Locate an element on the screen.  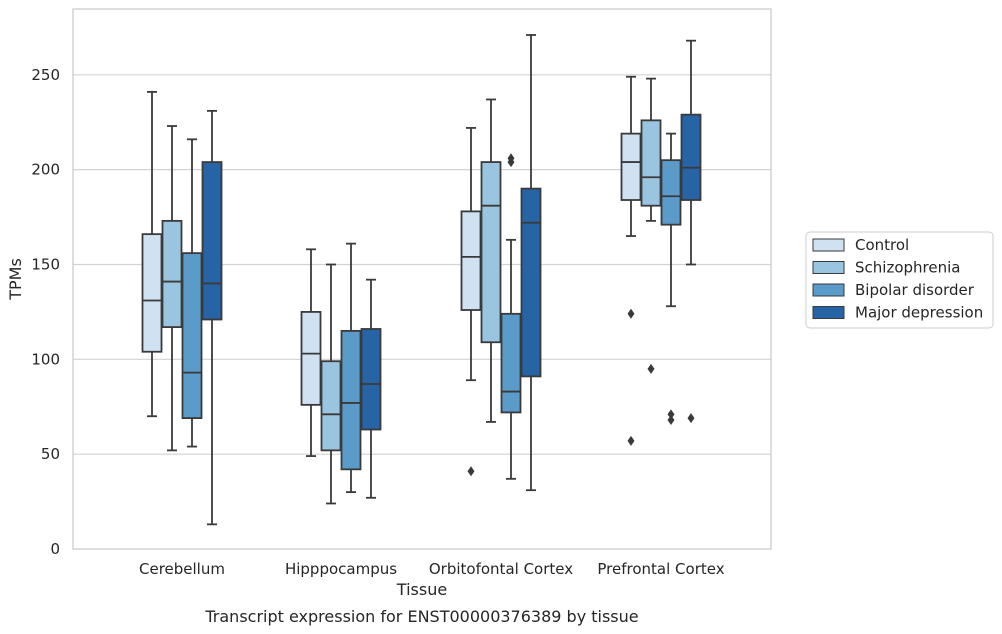
y-axis-ticks: 0 50 100 150 200 250 is located at coordinates (45, 312).